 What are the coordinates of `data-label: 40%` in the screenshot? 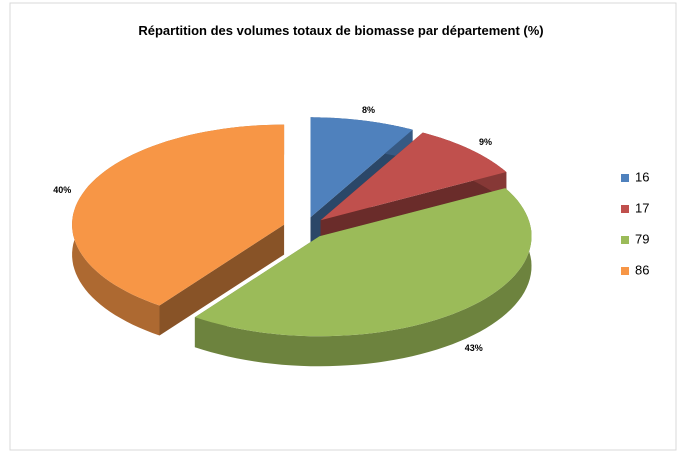 It's located at (62, 190).